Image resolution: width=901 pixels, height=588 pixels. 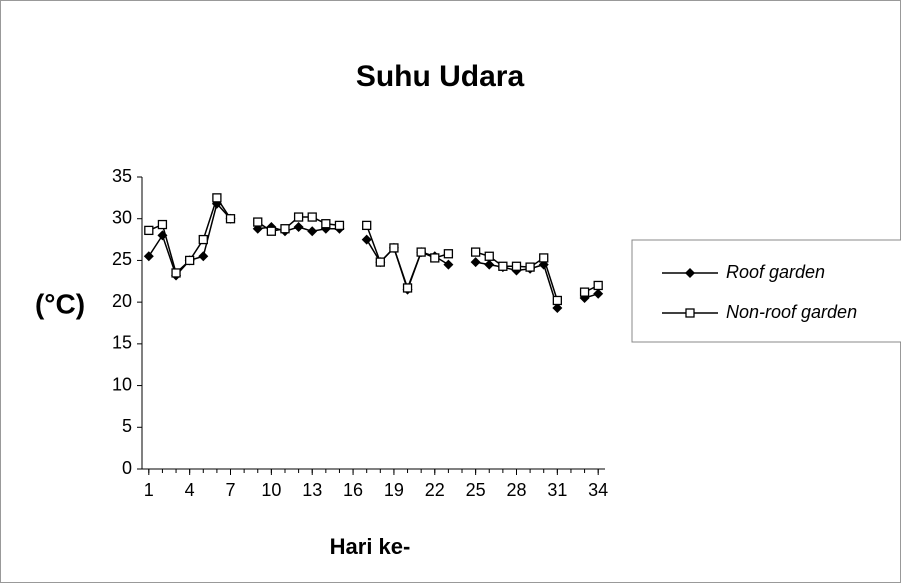 I want to click on legend: Roof garden Non-roof garden, so click(x=766, y=291).